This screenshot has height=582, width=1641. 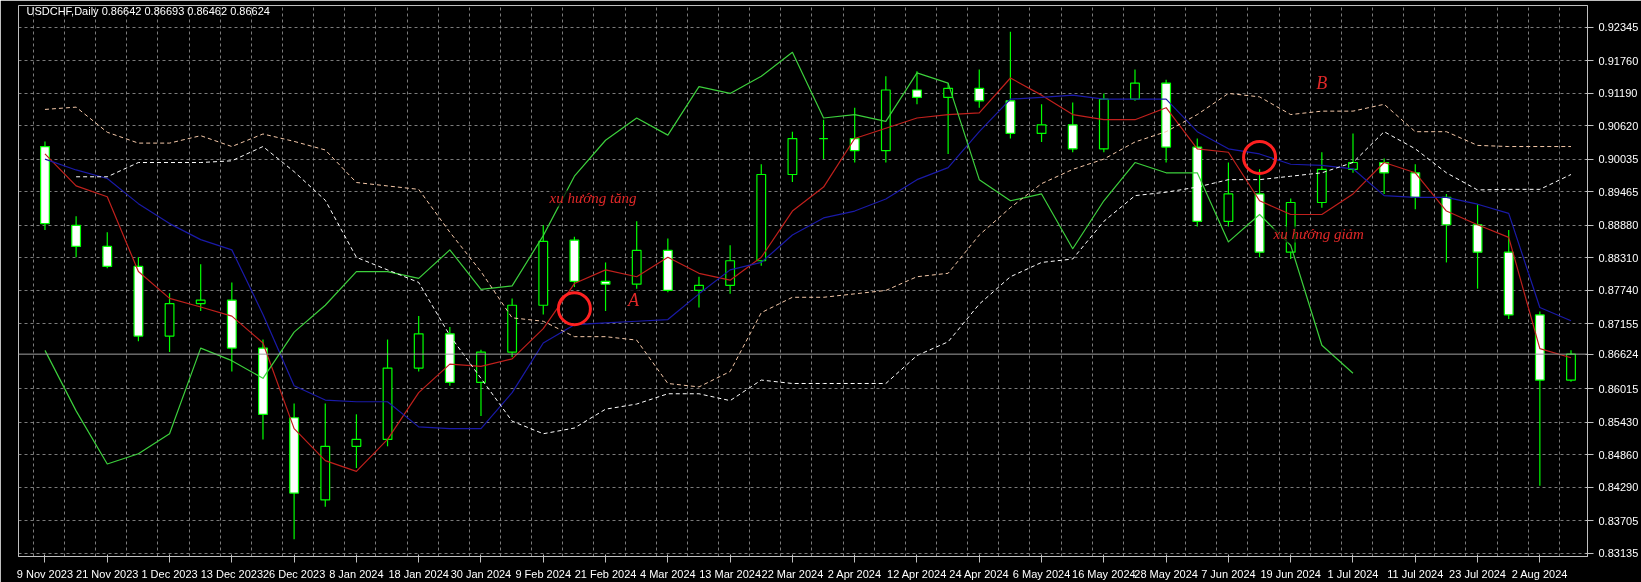 What do you see at coordinates (1228, 573) in the screenshot?
I see `x-tick-label: 7 Jun 2024` at bounding box center [1228, 573].